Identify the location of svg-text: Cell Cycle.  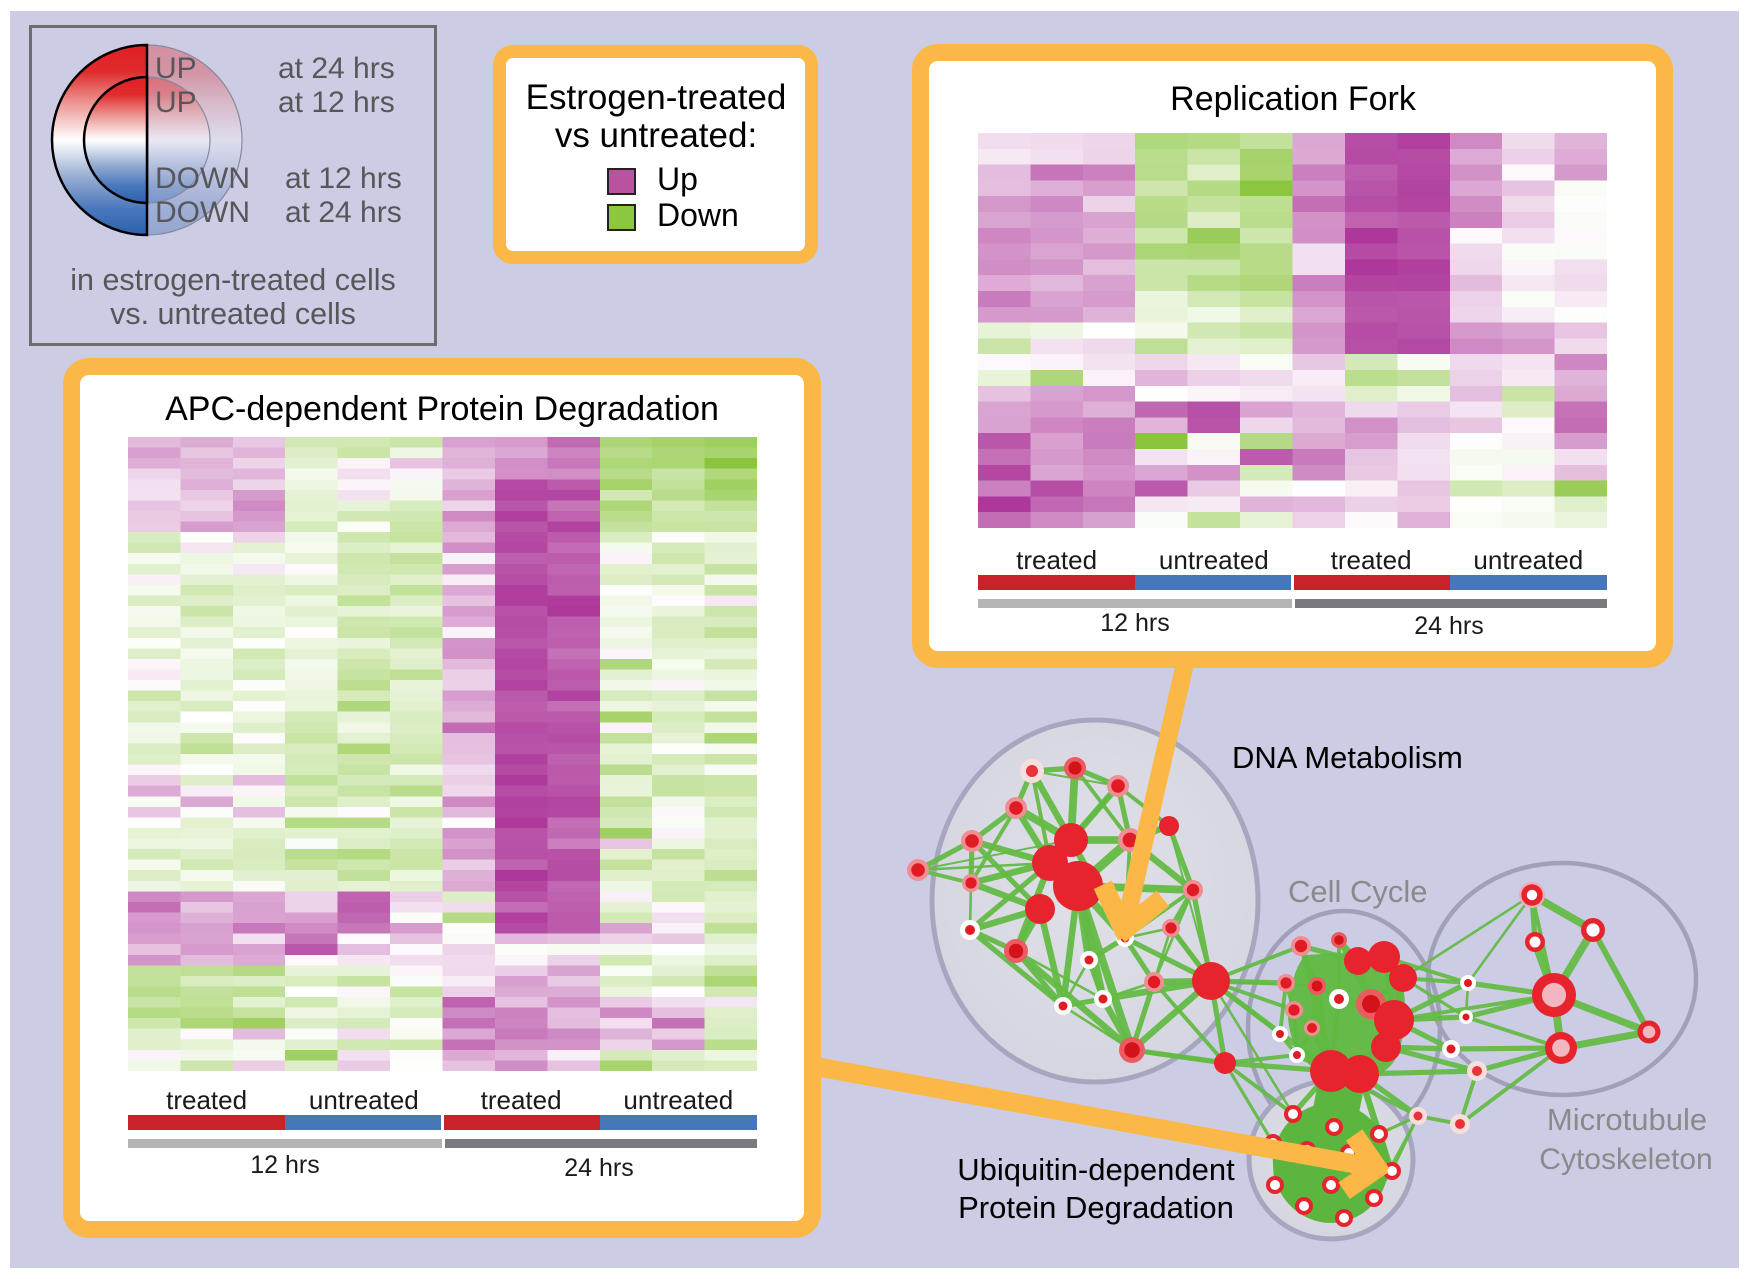
(1358, 891).